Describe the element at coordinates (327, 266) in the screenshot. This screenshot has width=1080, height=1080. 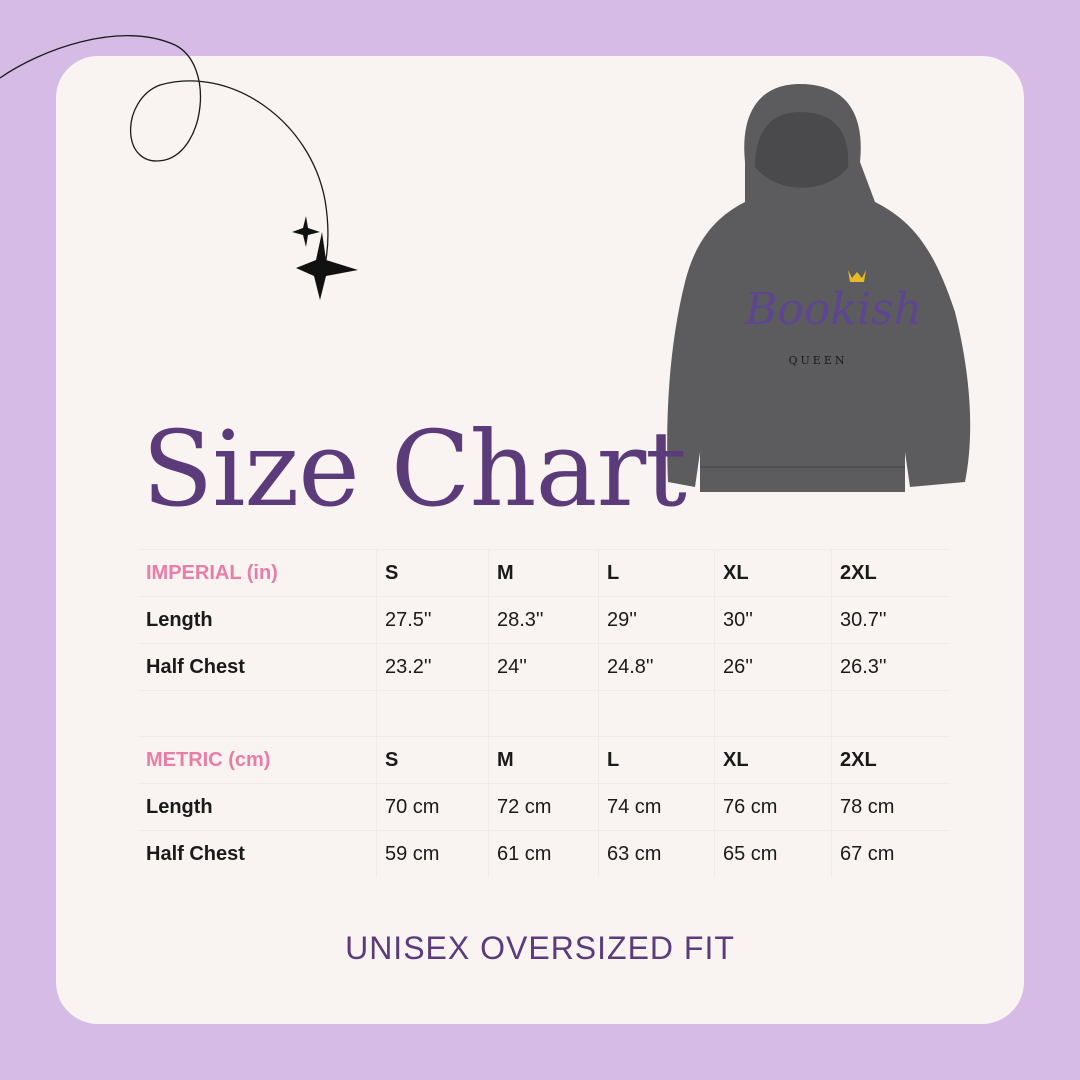
I see `large-star-icon` at that location.